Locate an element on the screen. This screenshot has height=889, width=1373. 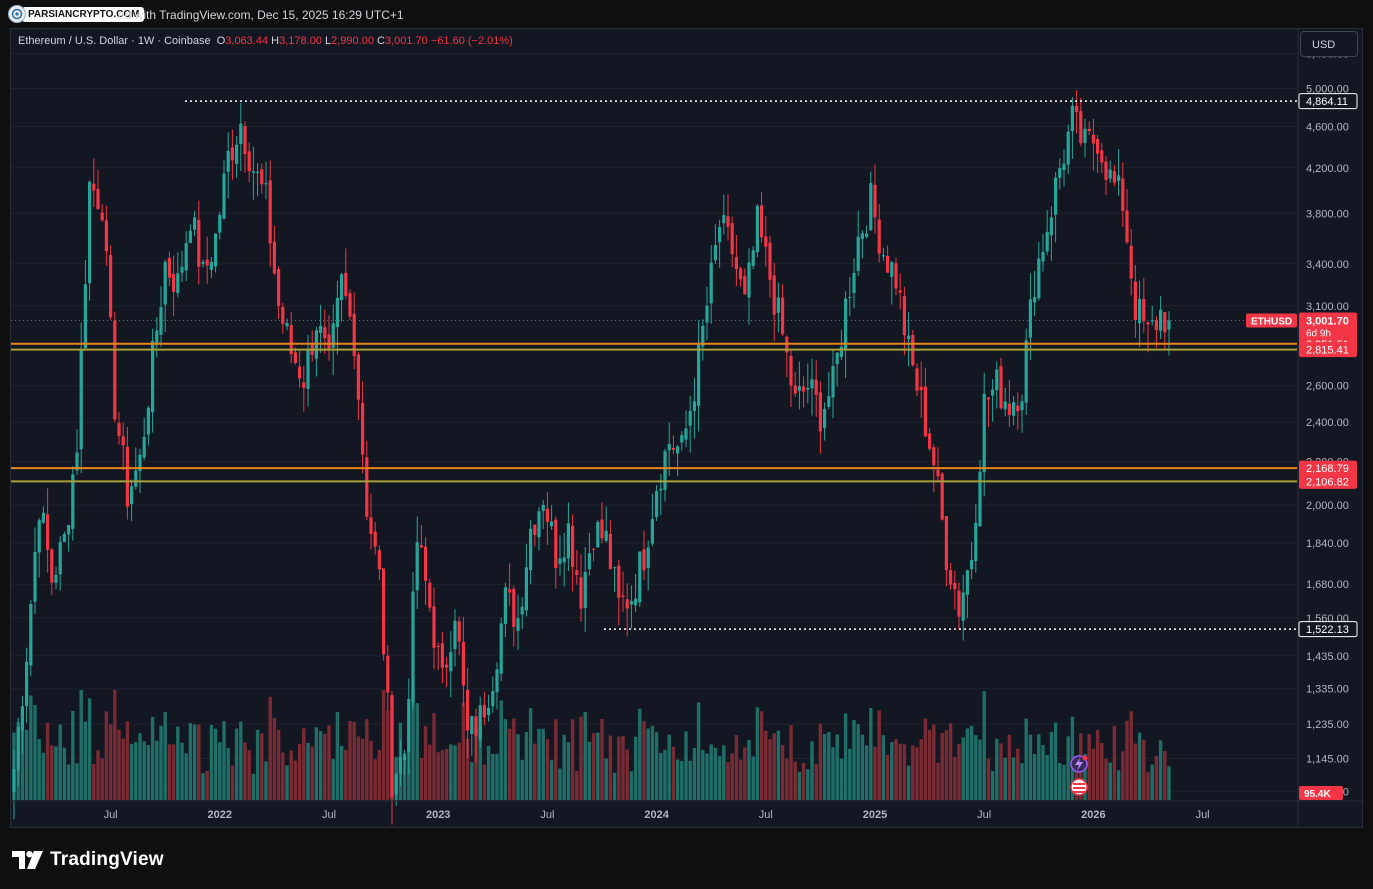
level-tag-2815-text: 2,815.41 is located at coordinates (1327, 351).